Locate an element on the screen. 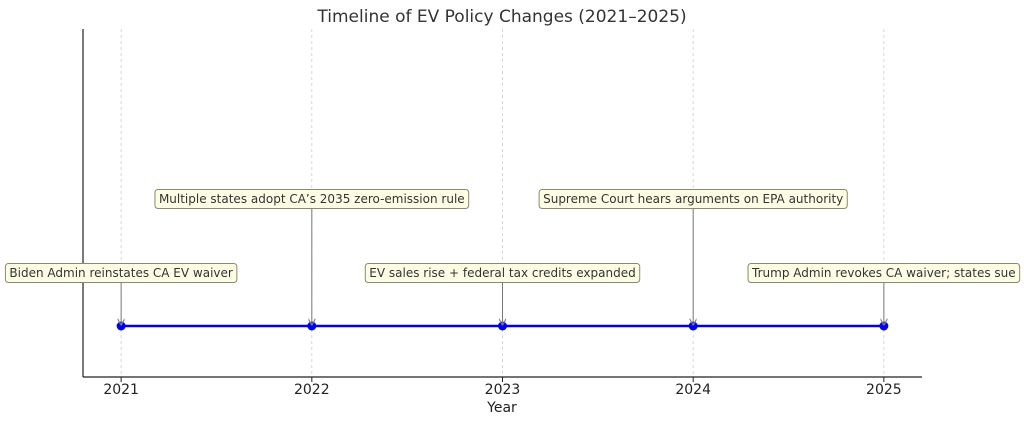 Image resolution: width=1024 pixels, height=423 pixels. tick-label-2022: 2022 is located at coordinates (312, 390).